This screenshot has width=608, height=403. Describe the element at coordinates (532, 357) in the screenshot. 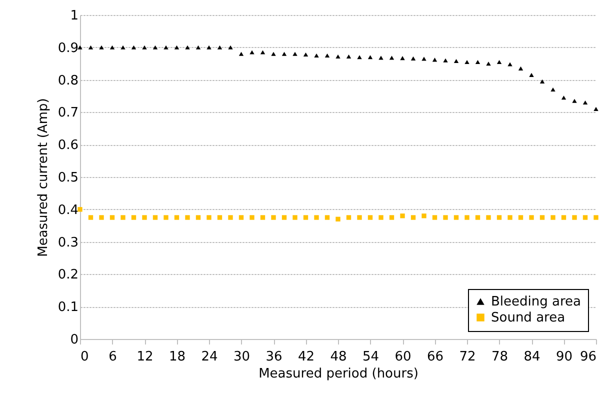

I see `x-tick-label: 84` at that location.